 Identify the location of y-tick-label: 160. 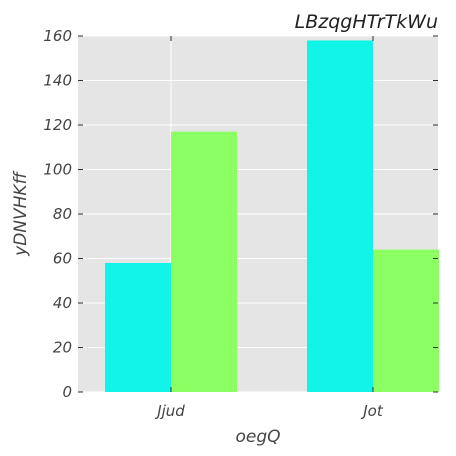
(57, 36).